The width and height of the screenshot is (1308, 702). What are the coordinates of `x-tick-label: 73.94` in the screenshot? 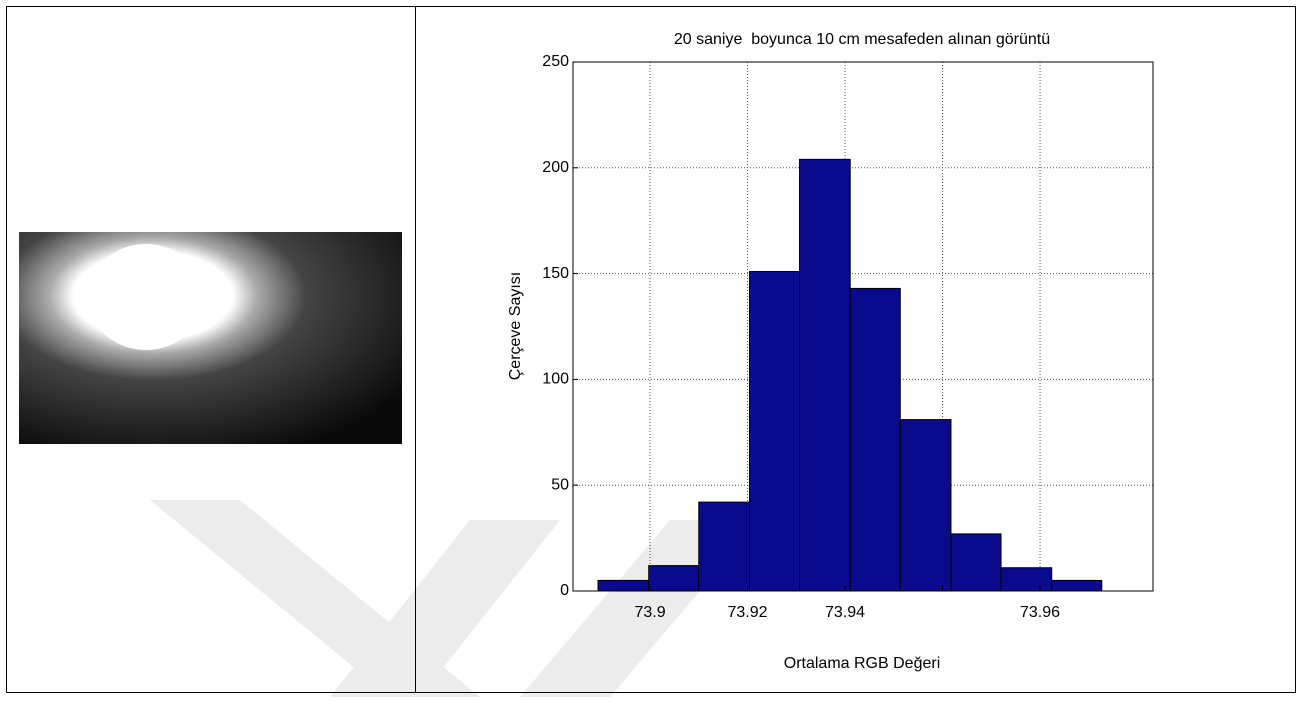 It's located at (845, 612).